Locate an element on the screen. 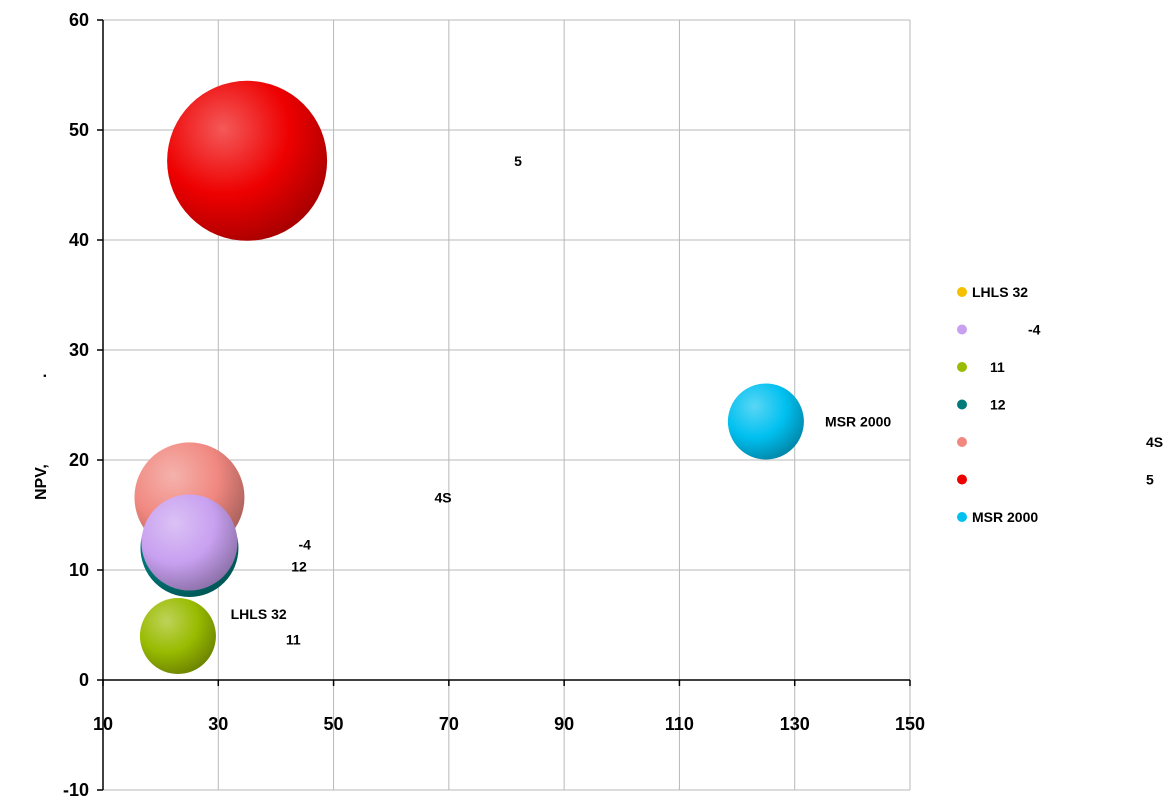  y-tick-label: 10 is located at coordinates (79, 570).